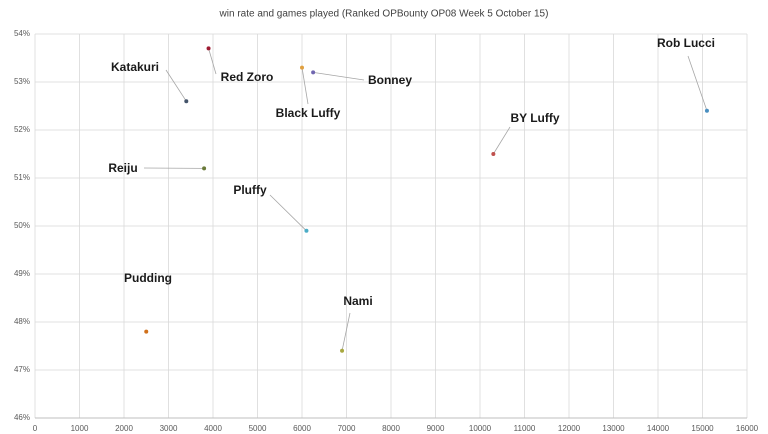 The width and height of the screenshot is (768, 434). Describe the element at coordinates (35, 428) in the screenshot. I see `x-tick-label: 0` at that location.